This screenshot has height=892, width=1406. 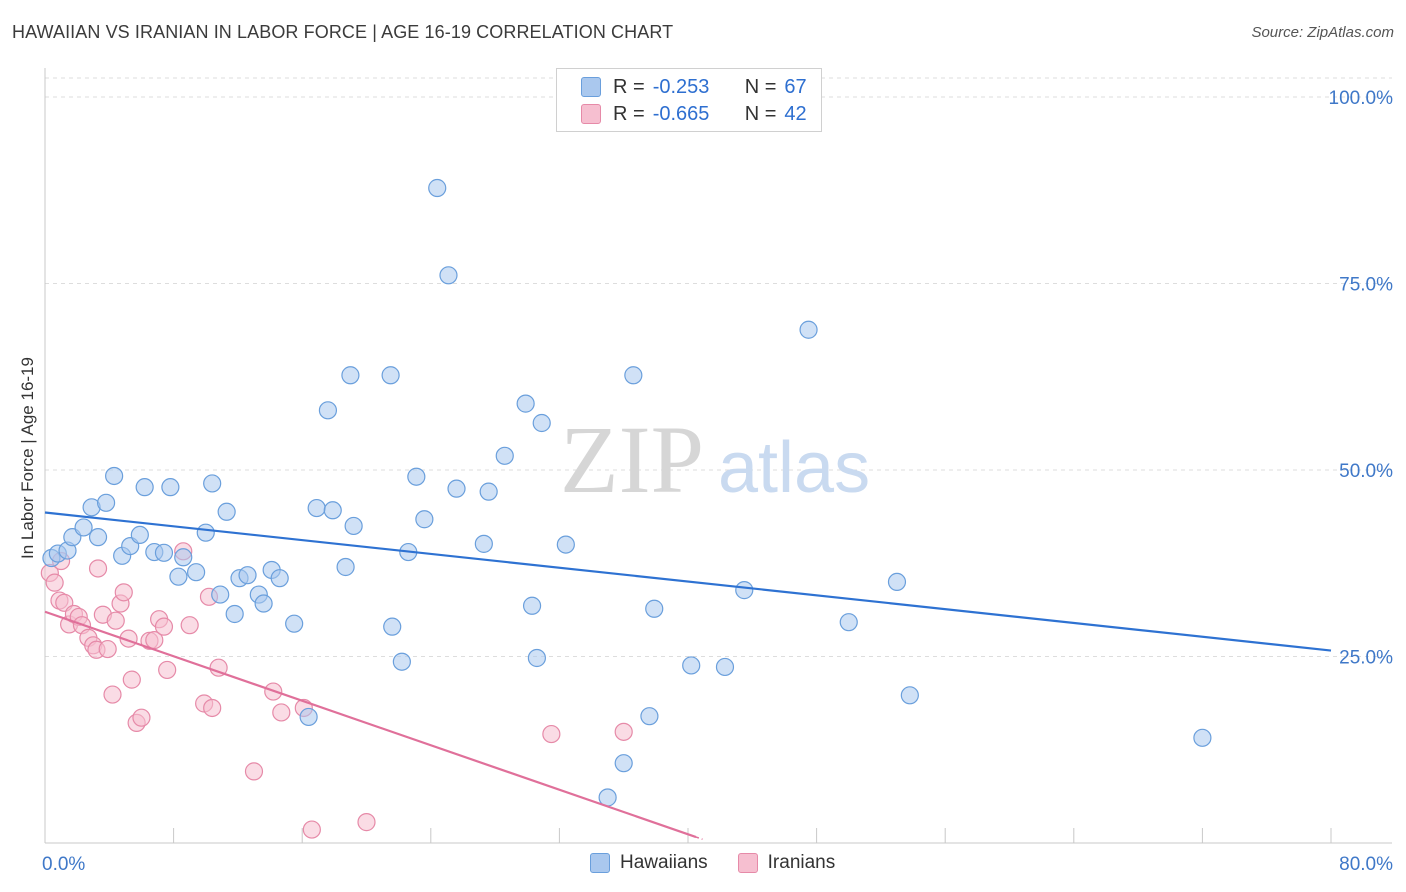 I want to click on legend-label-hawaiians: Hawaiians, so click(x=664, y=862).